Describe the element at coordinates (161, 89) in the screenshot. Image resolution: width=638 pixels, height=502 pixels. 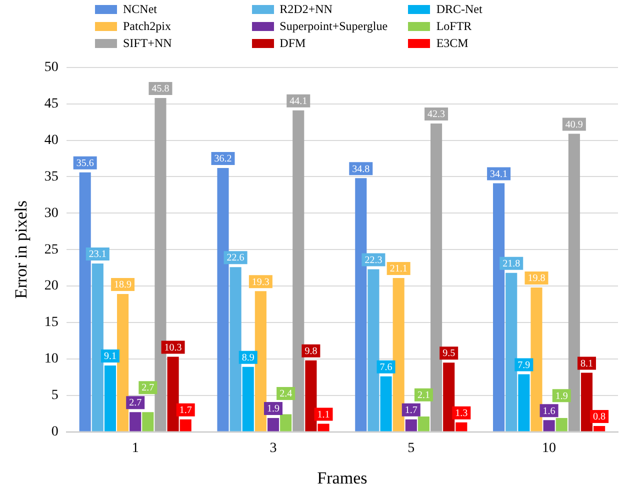
I see `data-label: 45.8` at that location.